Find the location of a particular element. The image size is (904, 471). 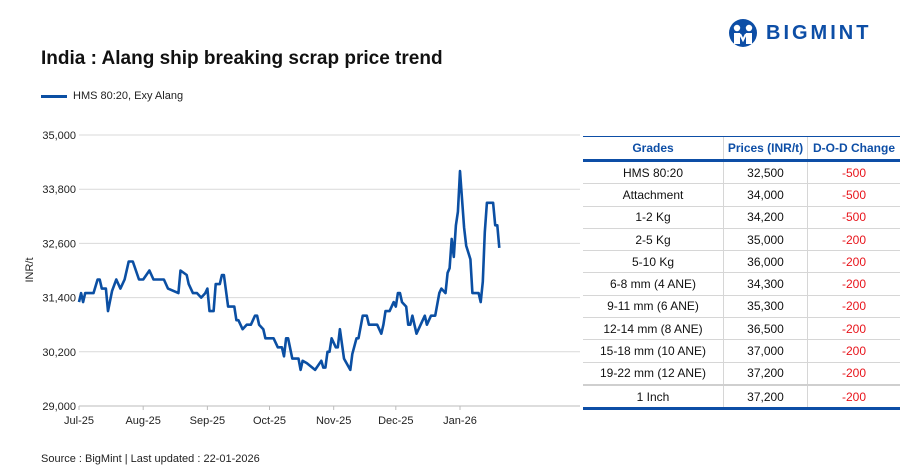

legend: HMS 80:20, Exy Alang is located at coordinates (112, 96).